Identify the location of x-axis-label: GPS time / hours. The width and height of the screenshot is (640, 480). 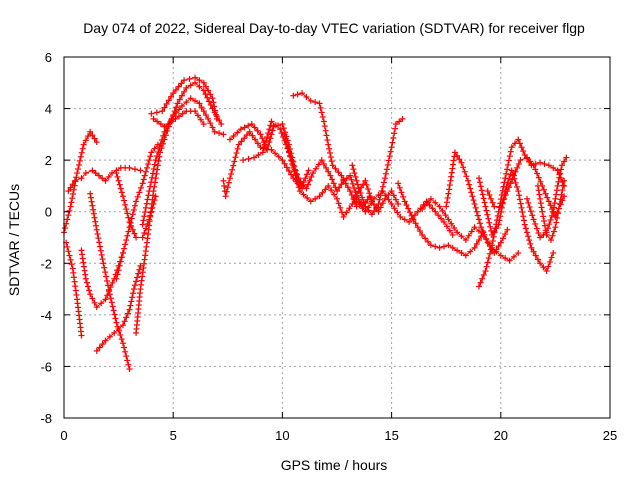
(334, 465).